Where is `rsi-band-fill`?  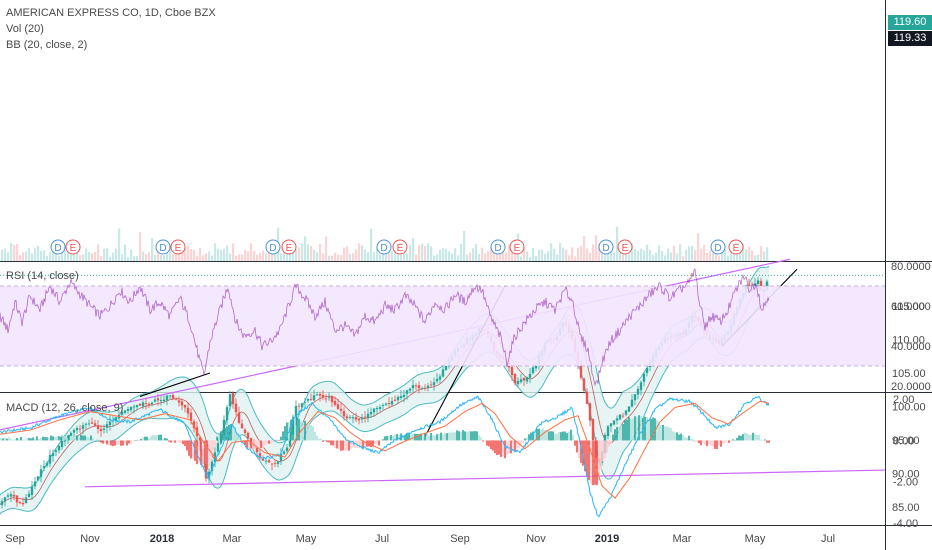 rsi-band-fill is located at coordinates (442, 326).